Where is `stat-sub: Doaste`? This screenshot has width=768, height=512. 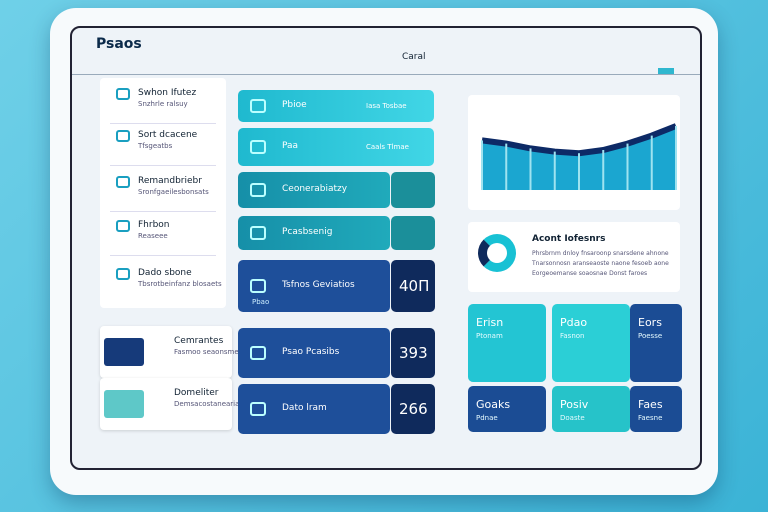 stat-sub: Doaste is located at coordinates (572, 418).